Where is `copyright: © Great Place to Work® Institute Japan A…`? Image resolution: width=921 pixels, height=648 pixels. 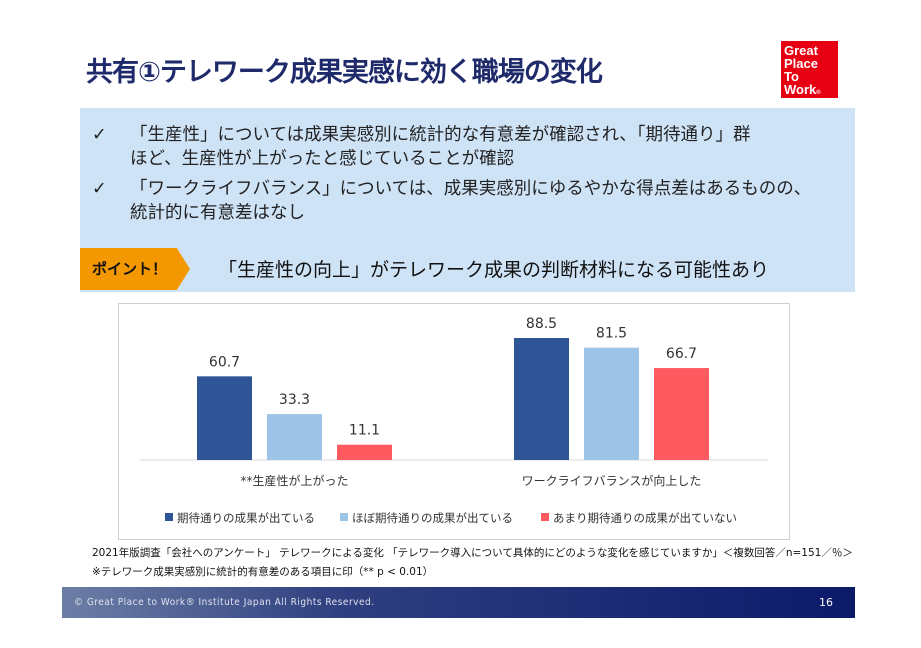
copyright: © Great Place to Work® Institute Japan A… is located at coordinates (224, 602).